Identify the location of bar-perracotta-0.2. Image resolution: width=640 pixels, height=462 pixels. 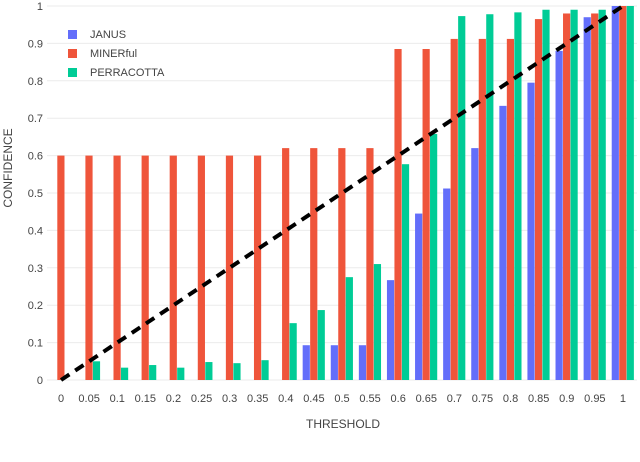
(181, 373).